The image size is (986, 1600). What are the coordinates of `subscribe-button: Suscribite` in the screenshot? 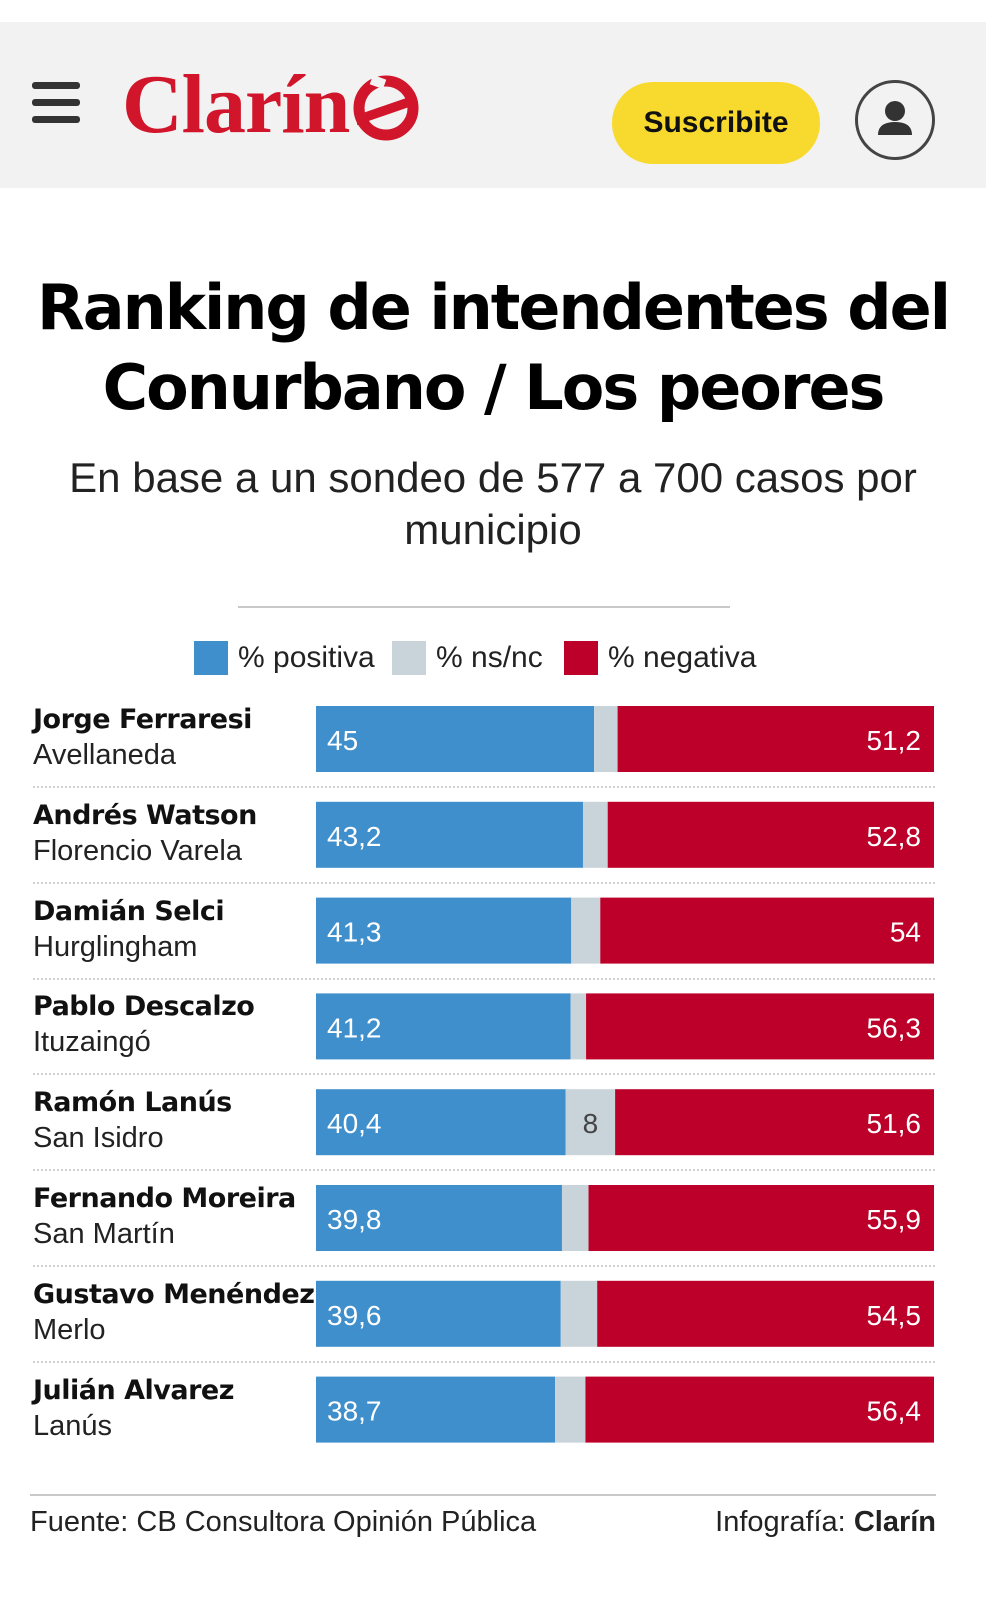 It's located at (716, 123).